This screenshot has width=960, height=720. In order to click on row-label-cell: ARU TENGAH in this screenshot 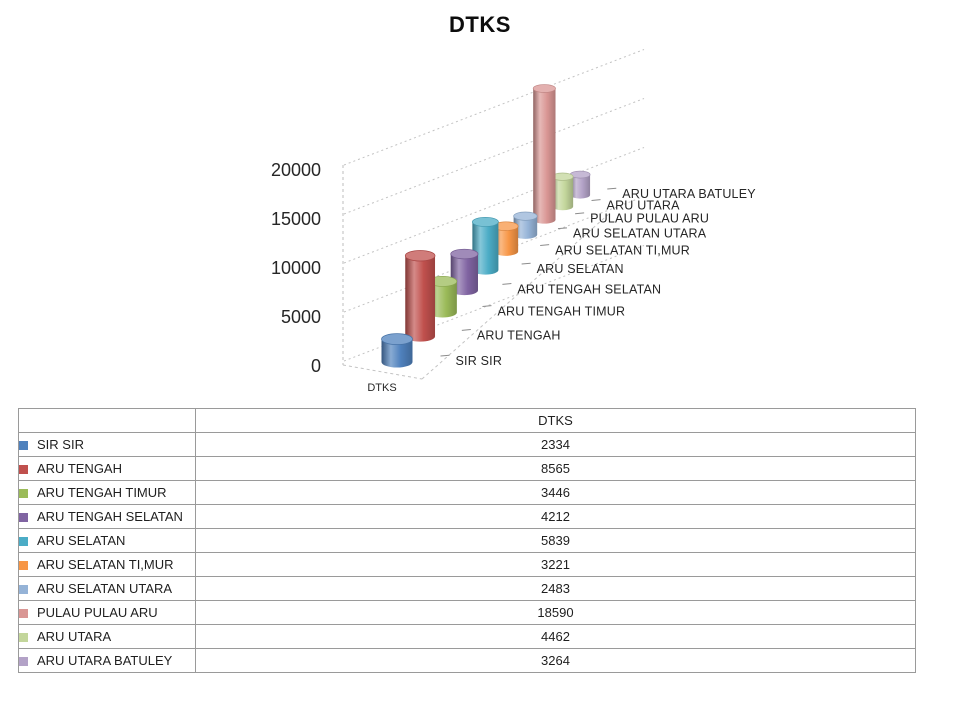, I will do `click(107, 468)`.